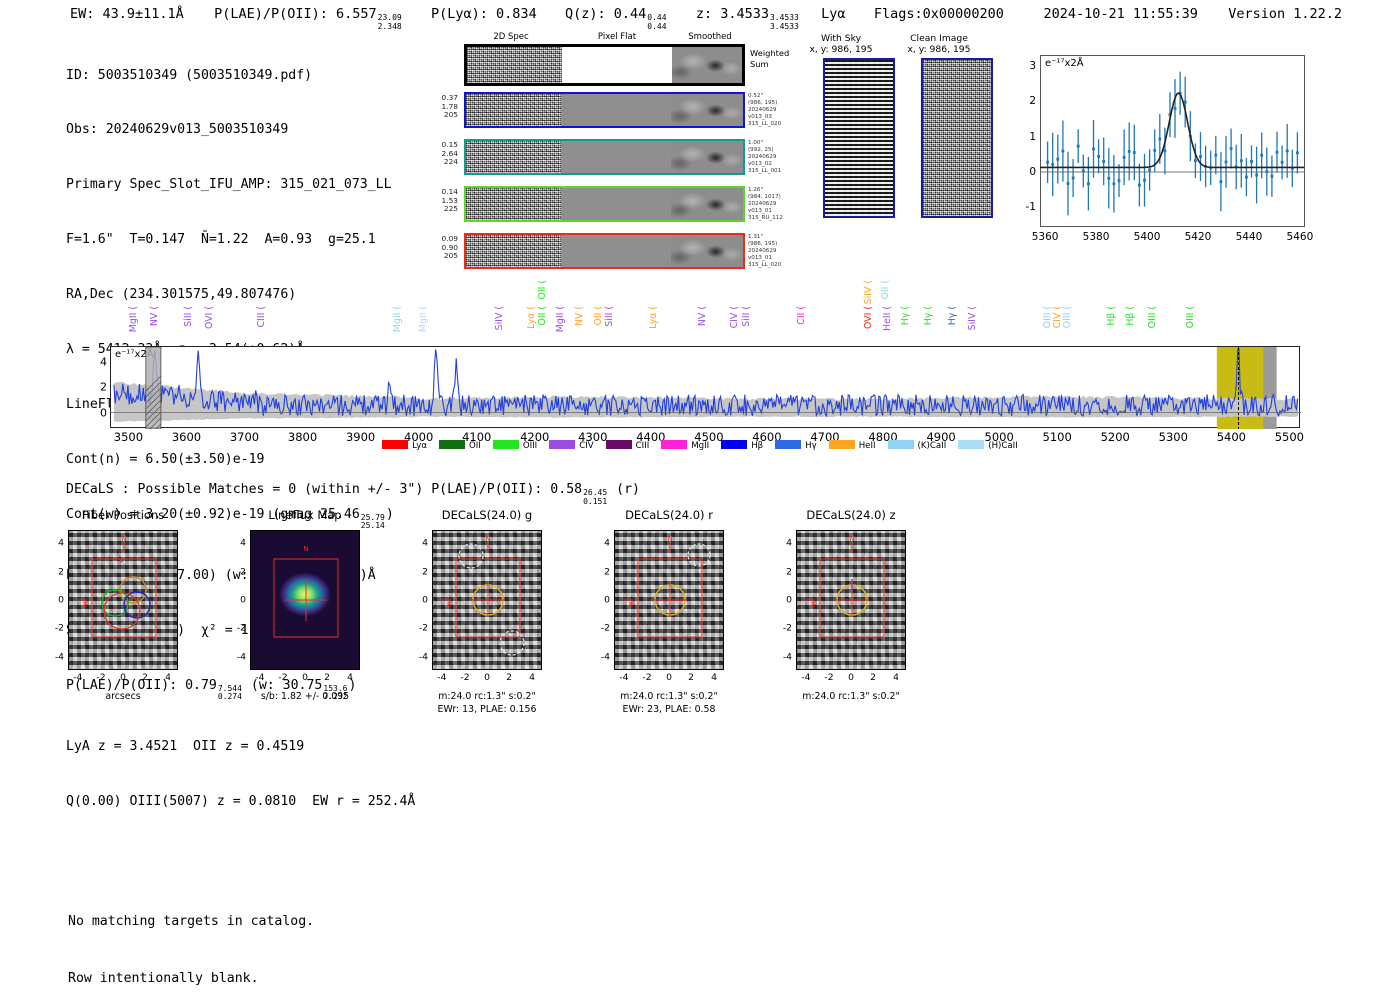  Describe the element at coordinates (305, 600) in the screenshot. I see `cutout-image: N` at that location.